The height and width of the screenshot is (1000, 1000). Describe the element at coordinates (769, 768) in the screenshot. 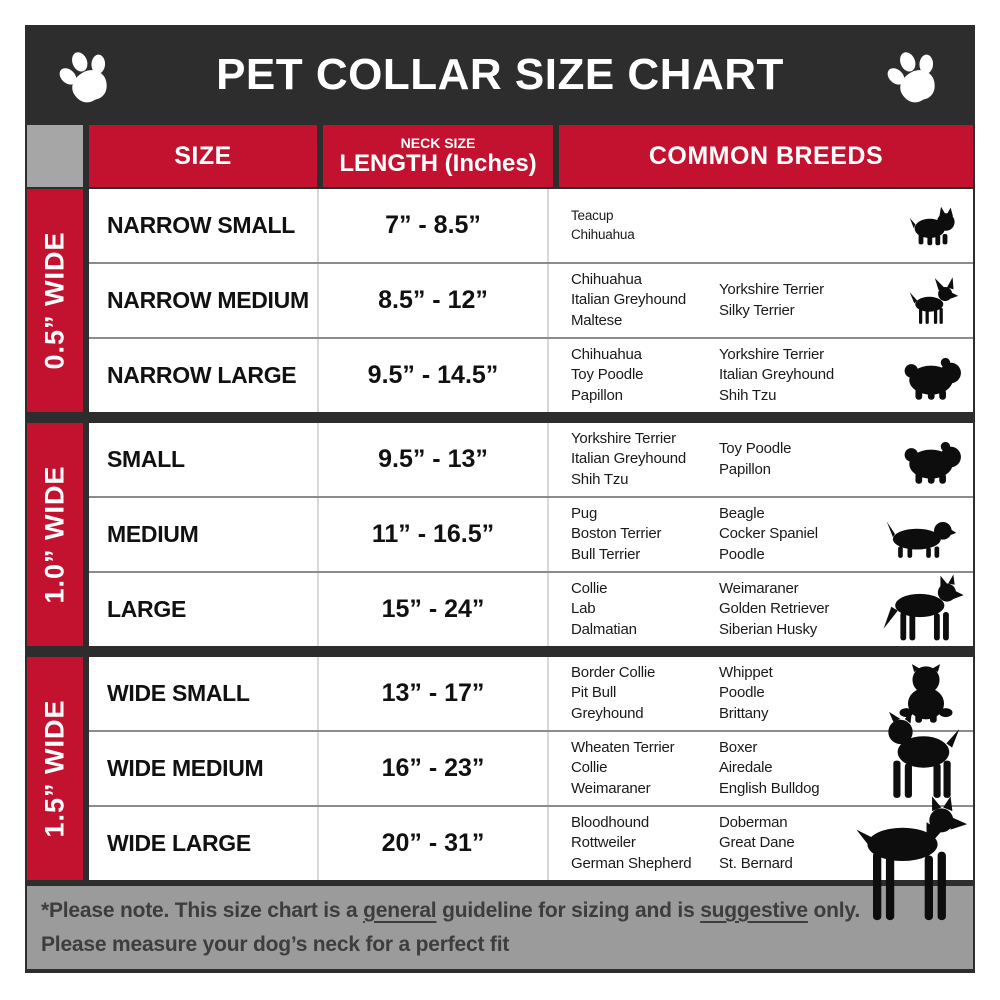

I see `breeds-right-list: Boxer Airedale English Bulldog` at that location.